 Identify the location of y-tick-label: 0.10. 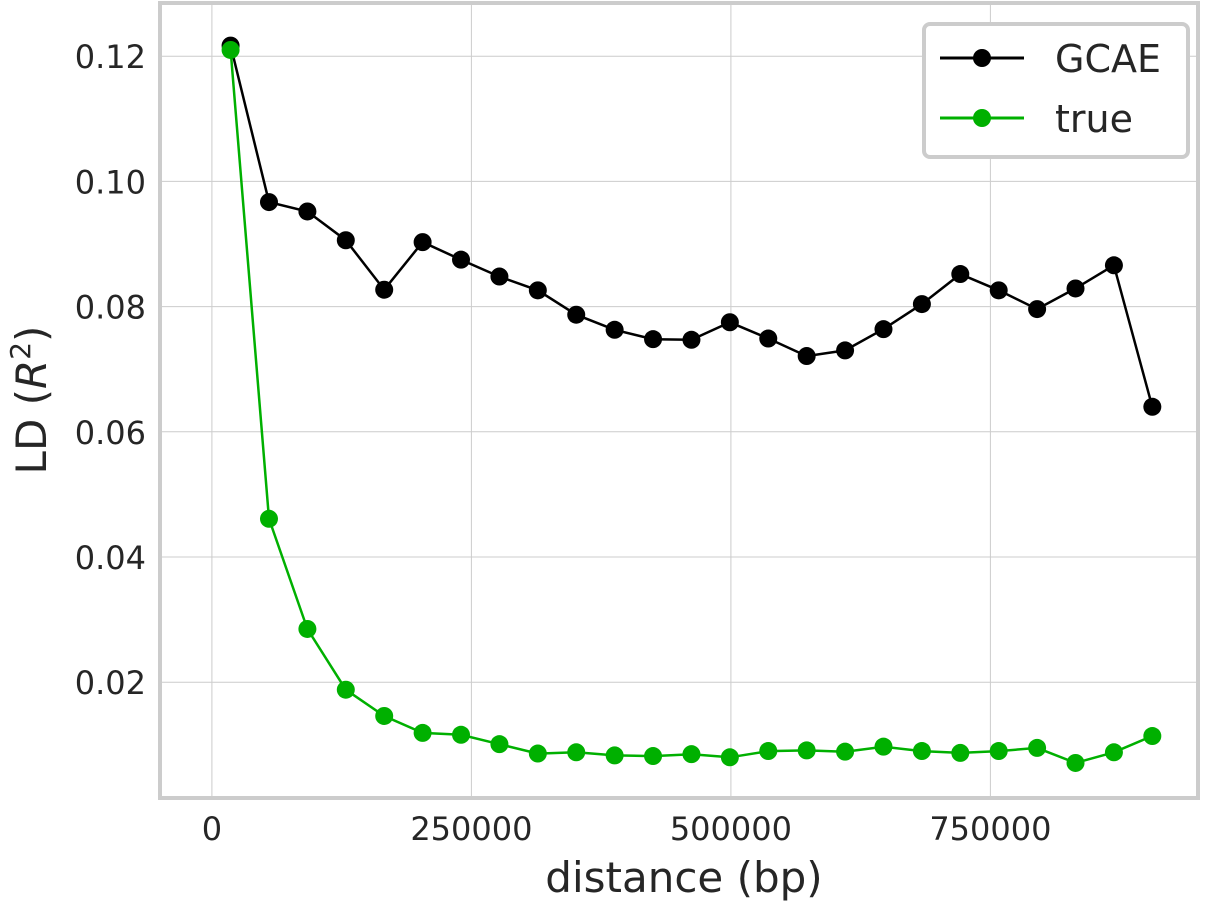
(110, 182).